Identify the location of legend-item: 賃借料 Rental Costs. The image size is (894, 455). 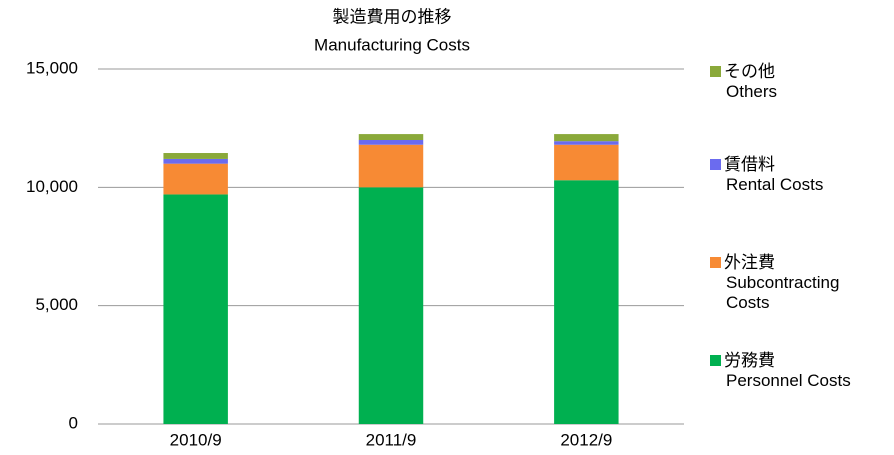
(766, 172).